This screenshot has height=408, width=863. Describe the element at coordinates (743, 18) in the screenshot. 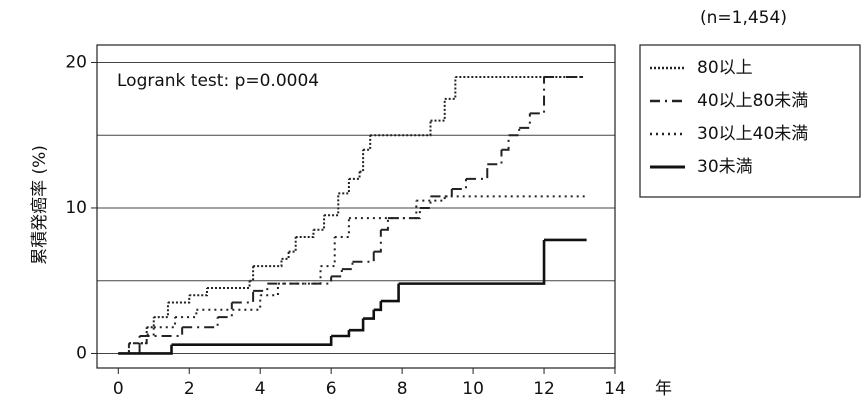

I see `subtitle: (n=1,454)` at that location.